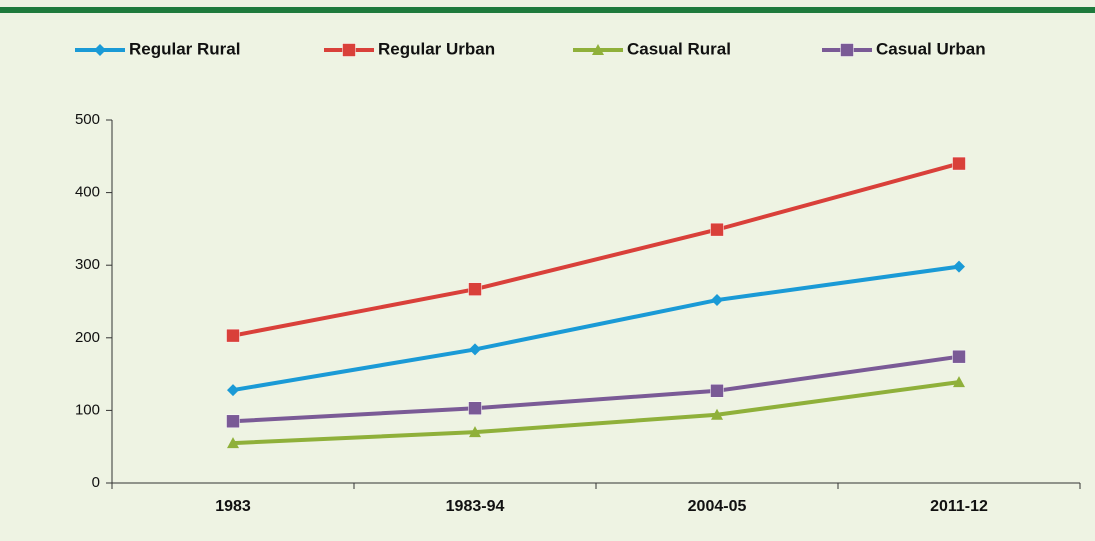 The image size is (1095, 541). Describe the element at coordinates (547, 10) in the screenshot. I see `top-bar` at that location.